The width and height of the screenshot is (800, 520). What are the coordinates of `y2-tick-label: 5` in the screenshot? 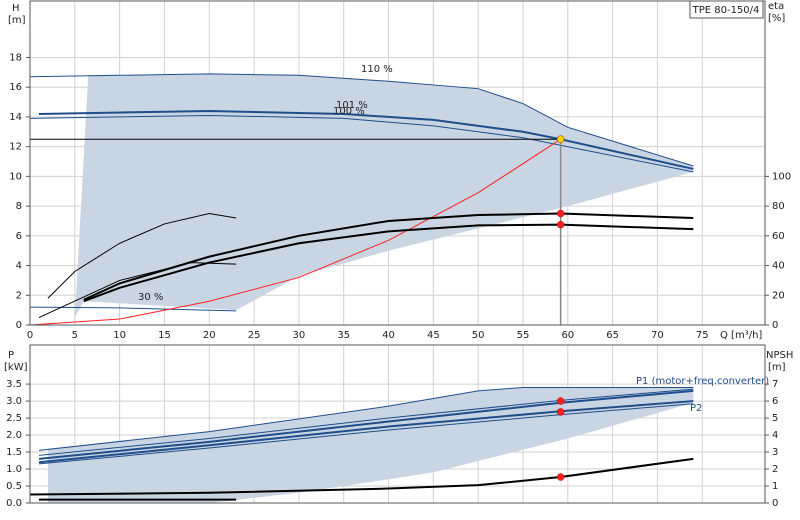 It's located at (775, 418).